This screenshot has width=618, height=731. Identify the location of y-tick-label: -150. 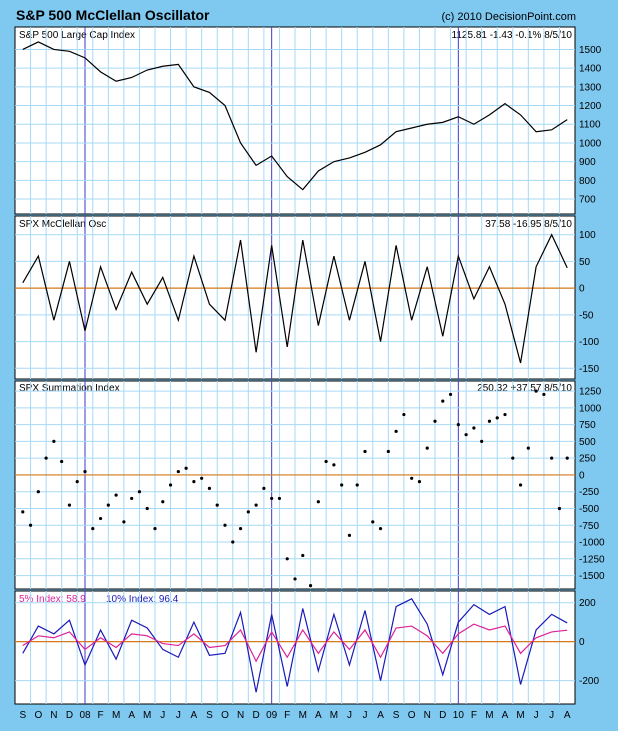
(589, 369).